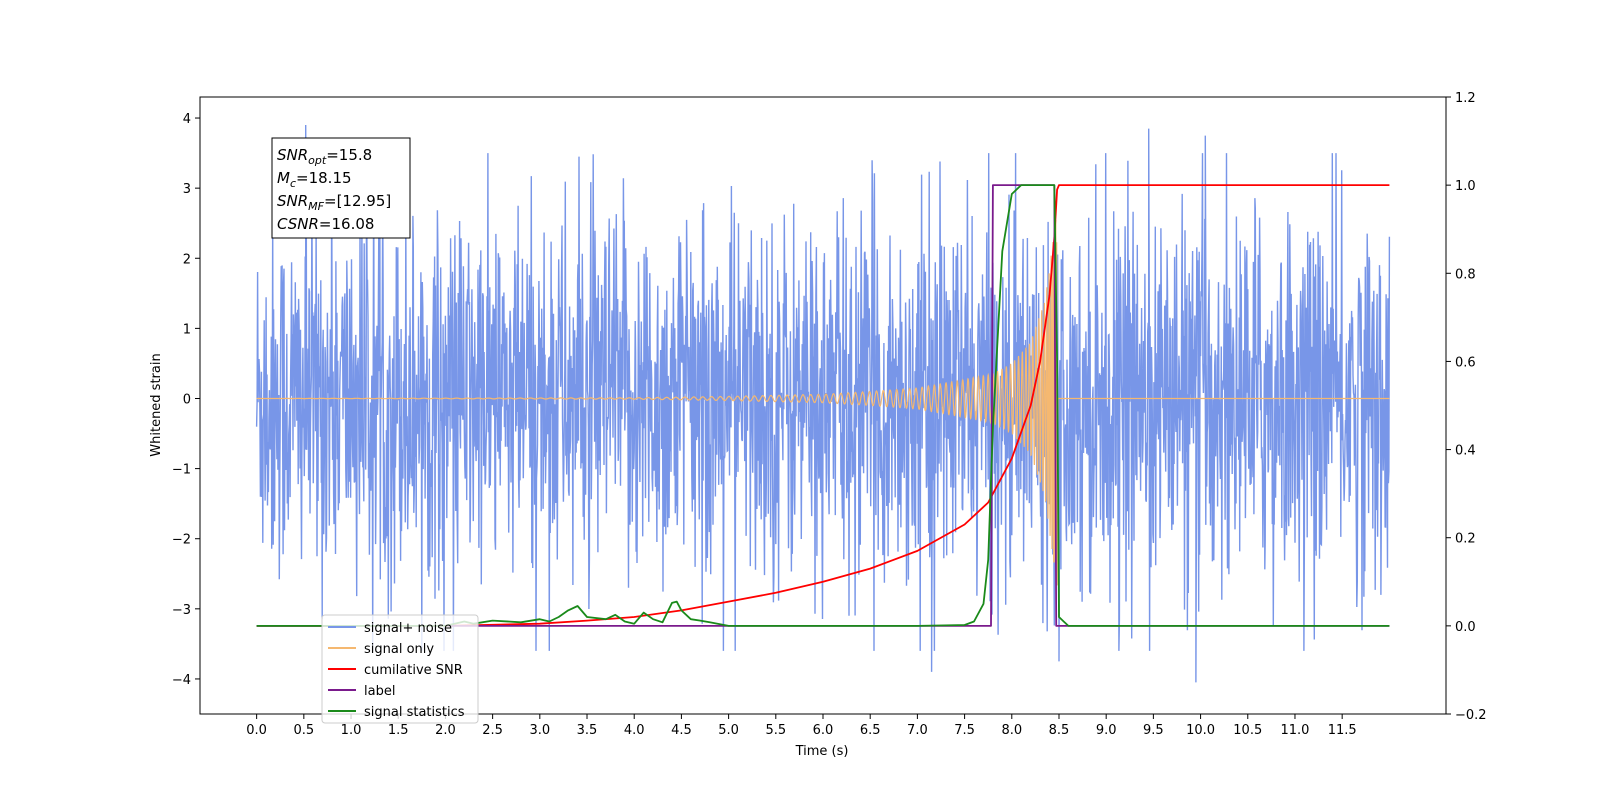 The height and width of the screenshot is (800, 1600). Describe the element at coordinates (1294, 730) in the screenshot. I see `x-tick-label: 11.0` at that location.